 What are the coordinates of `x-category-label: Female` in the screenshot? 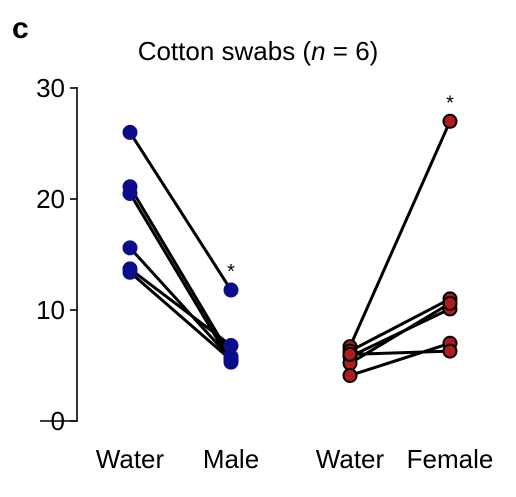 It's located at (450, 459).